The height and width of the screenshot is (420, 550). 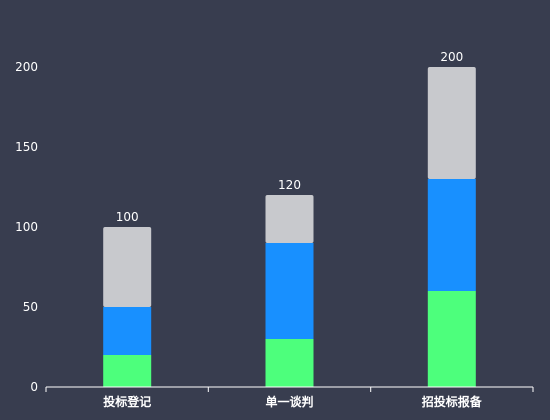 I want to click on y-axis-tick-labels: 0 50 100 150 200, so click(x=26, y=227).